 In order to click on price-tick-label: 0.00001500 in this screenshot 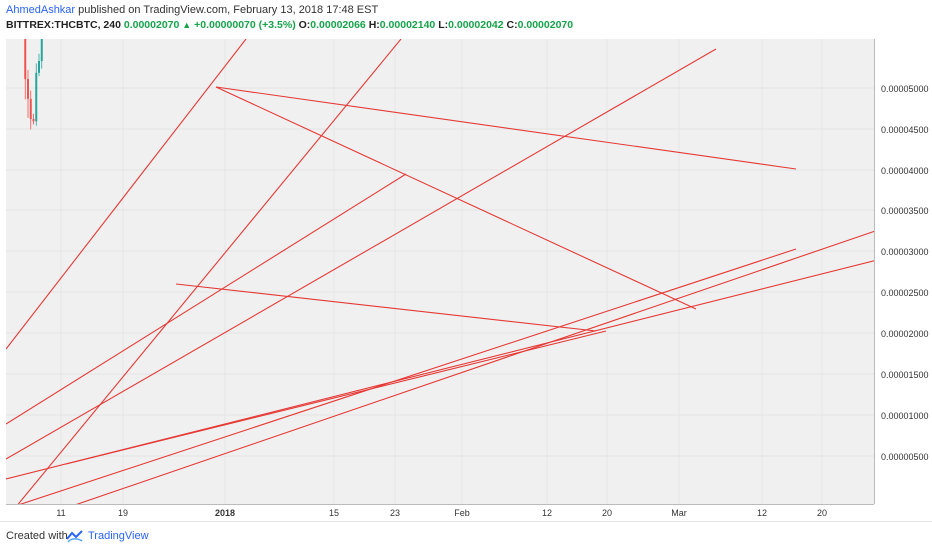, I will do `click(905, 375)`.